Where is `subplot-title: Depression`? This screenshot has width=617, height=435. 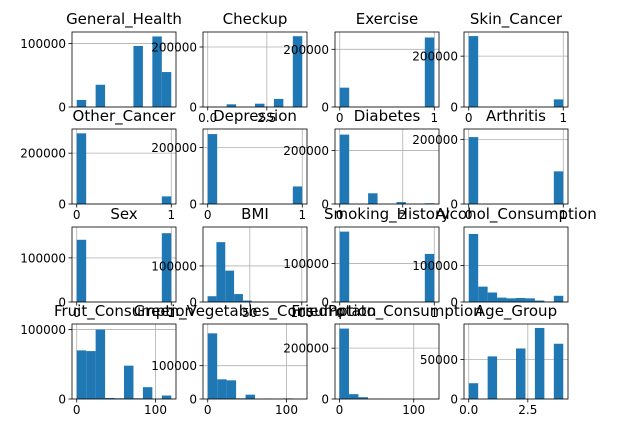 subplot-title: Depression is located at coordinates (255, 116).